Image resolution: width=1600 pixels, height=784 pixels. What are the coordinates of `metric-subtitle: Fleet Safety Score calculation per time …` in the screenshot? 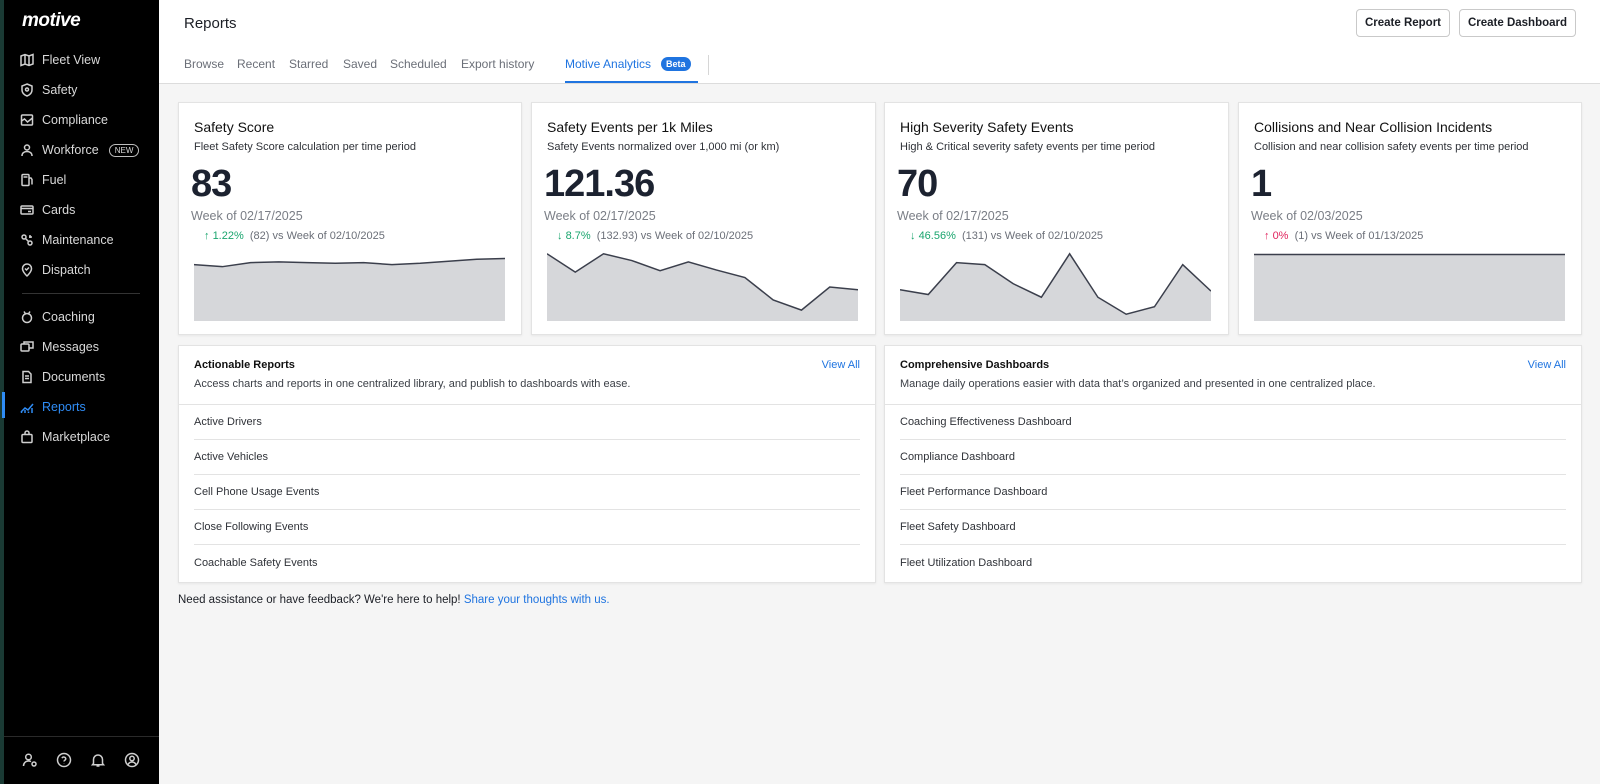 It's located at (305, 147).